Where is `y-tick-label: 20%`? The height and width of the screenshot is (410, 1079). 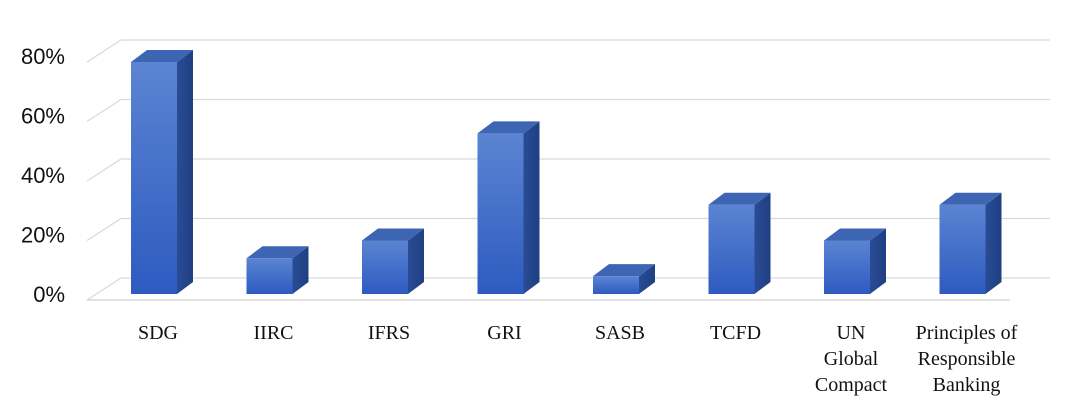
y-tick-label: 20% is located at coordinates (43, 235).